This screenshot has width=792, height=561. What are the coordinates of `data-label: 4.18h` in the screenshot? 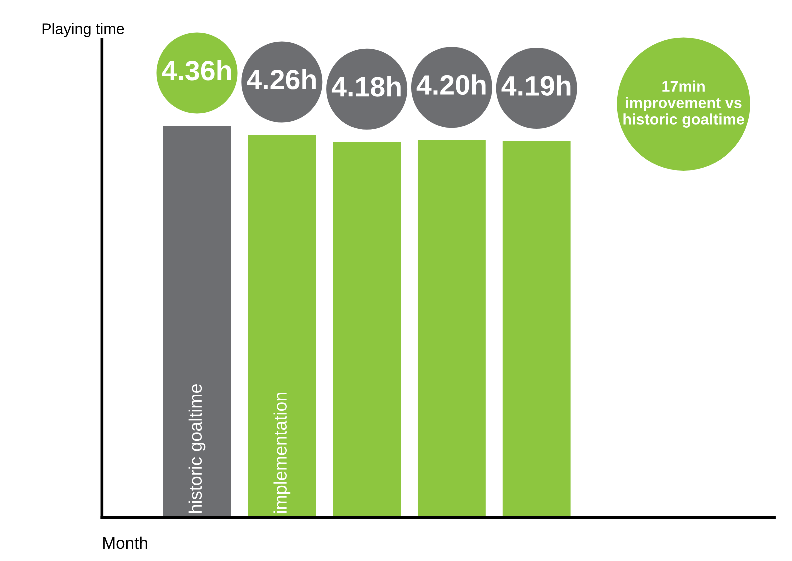 It's located at (366, 86).